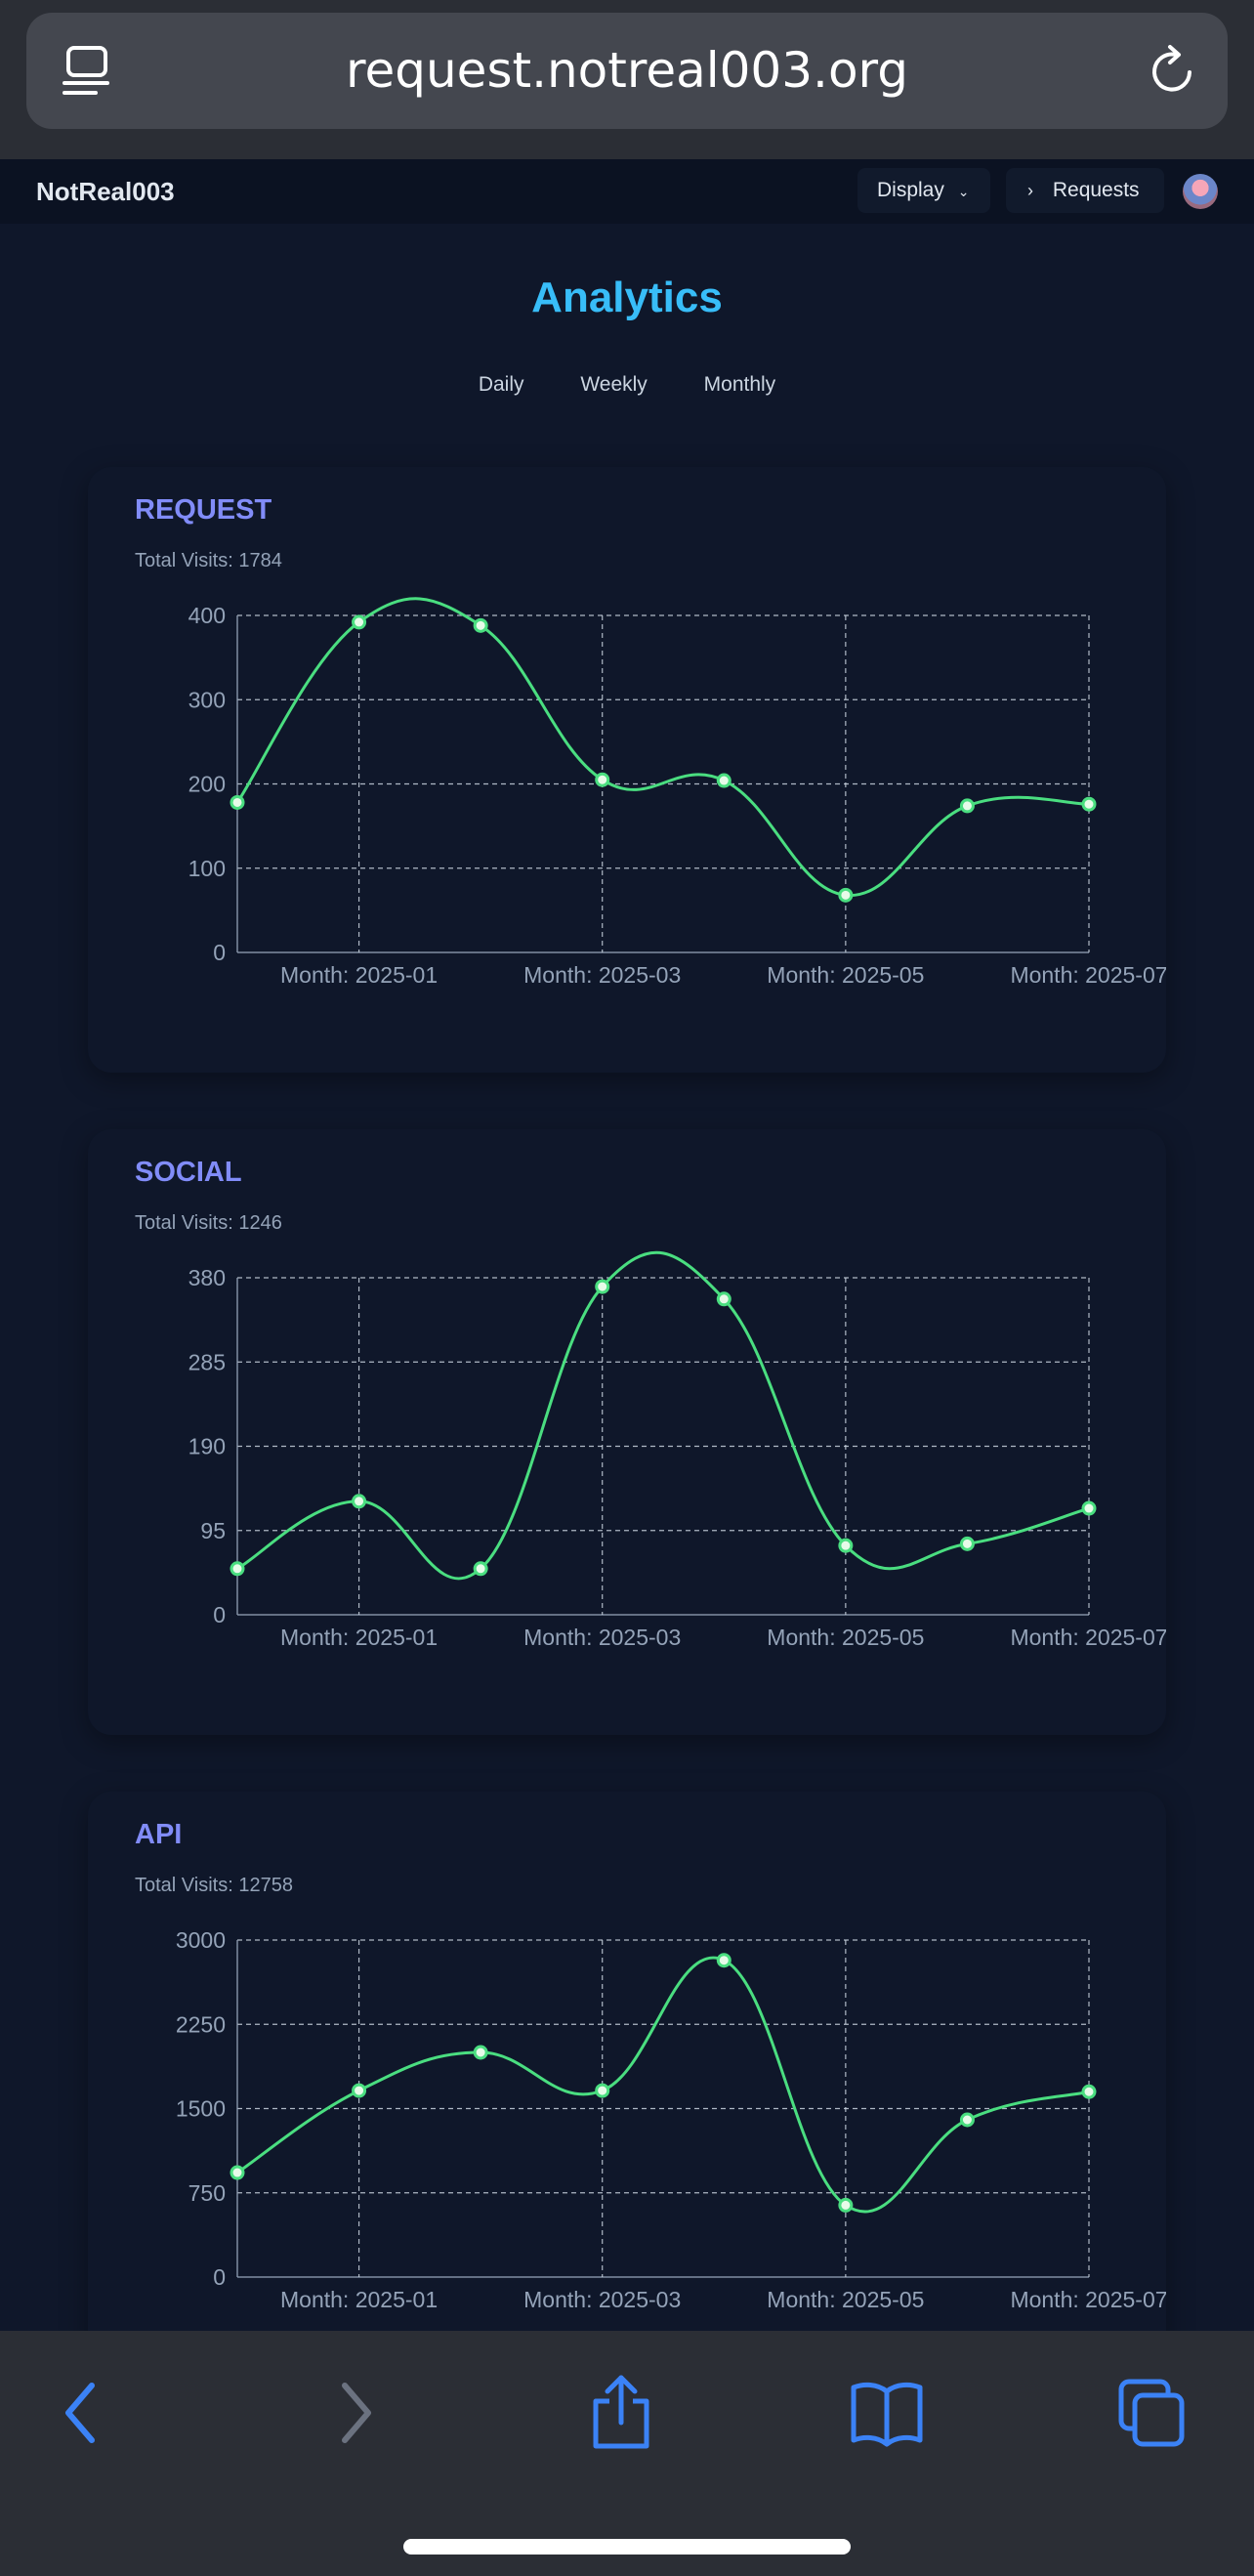 The height and width of the screenshot is (2576, 1254). I want to click on y-tick-label: 300, so click(207, 699).